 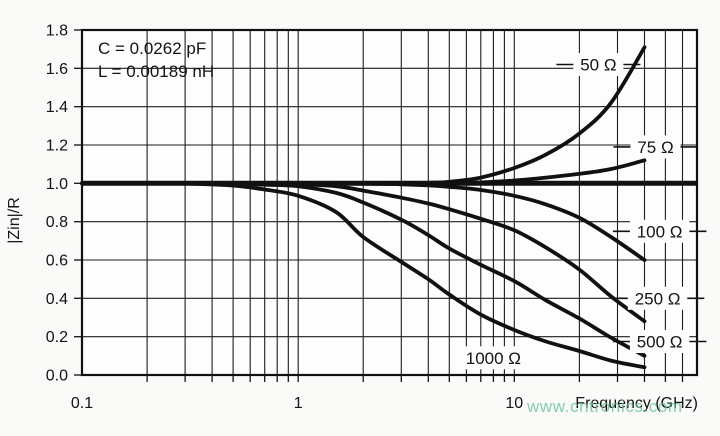 I want to click on x-axis-labels: 0.1 1 10 Frequency (GHz), so click(x=384, y=403).